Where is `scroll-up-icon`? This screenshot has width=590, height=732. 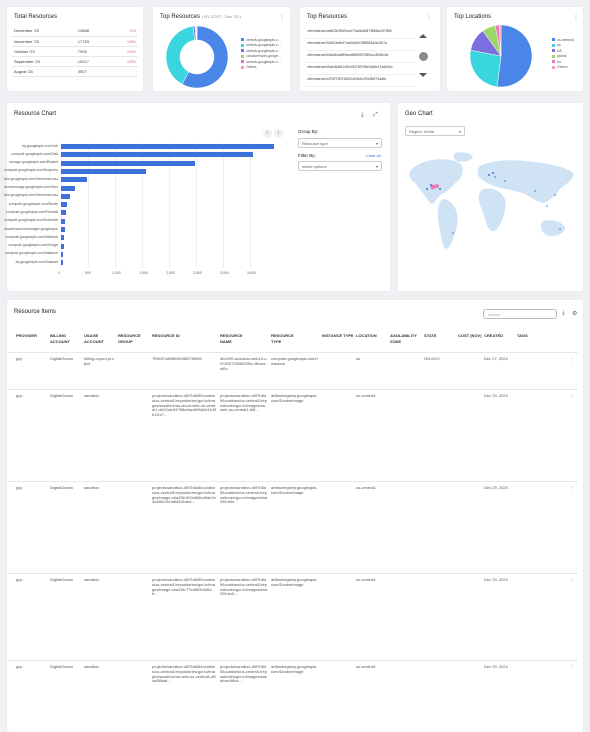 scroll-up-icon is located at coordinates (423, 36).